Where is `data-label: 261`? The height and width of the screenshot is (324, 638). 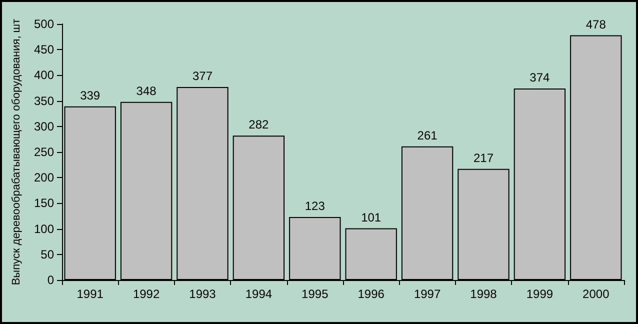 data-label: 261 is located at coordinates (427, 135).